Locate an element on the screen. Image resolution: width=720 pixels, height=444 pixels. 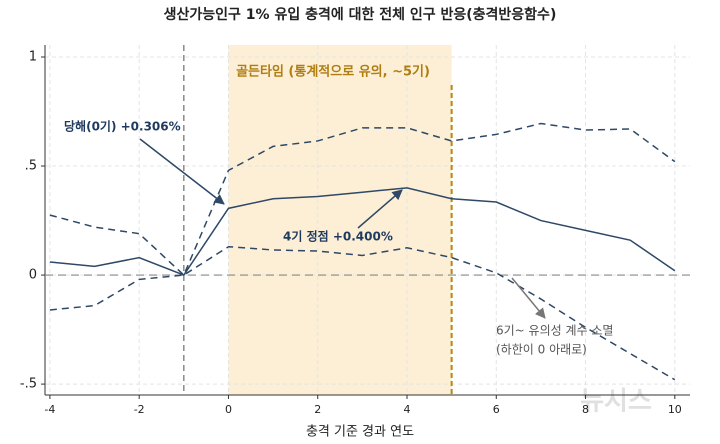
watermark: 뉴시스 is located at coordinates (616, 402).